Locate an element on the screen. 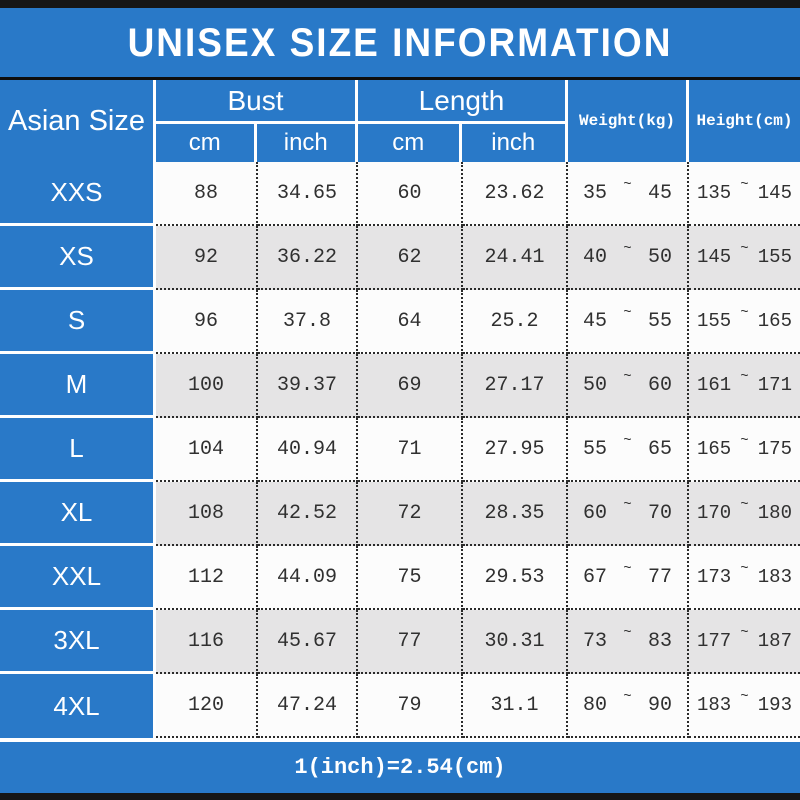  table-row: XS 92 36.22 62 24.41 40 ~ 50 145 ~ 155 is located at coordinates (400, 258).